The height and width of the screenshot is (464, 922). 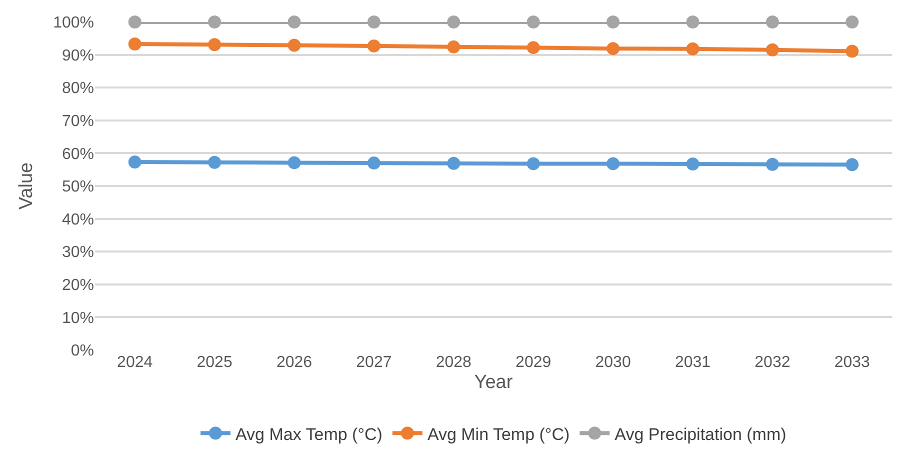 What do you see at coordinates (78, 89) in the screenshot?
I see `y-tick-label: 80%` at bounding box center [78, 89].